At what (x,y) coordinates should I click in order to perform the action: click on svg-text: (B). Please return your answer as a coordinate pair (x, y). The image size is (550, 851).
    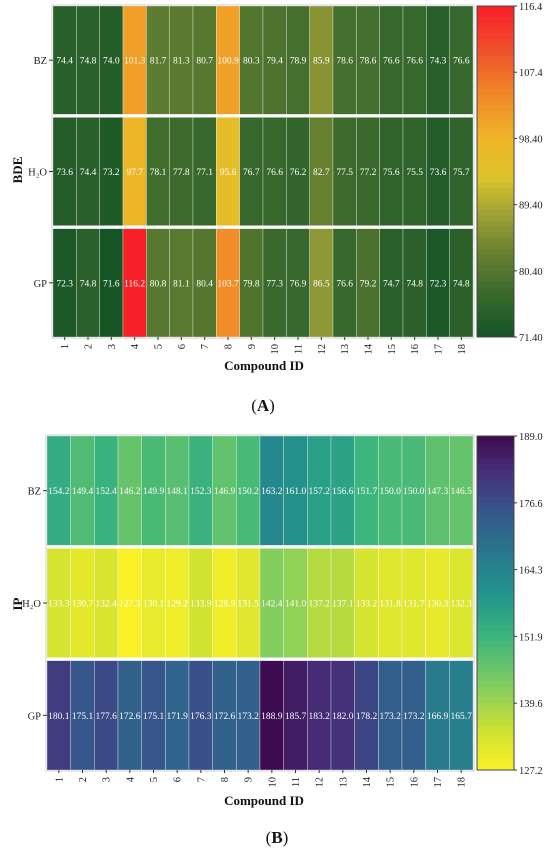
    Looking at the image, I should click on (277, 837).